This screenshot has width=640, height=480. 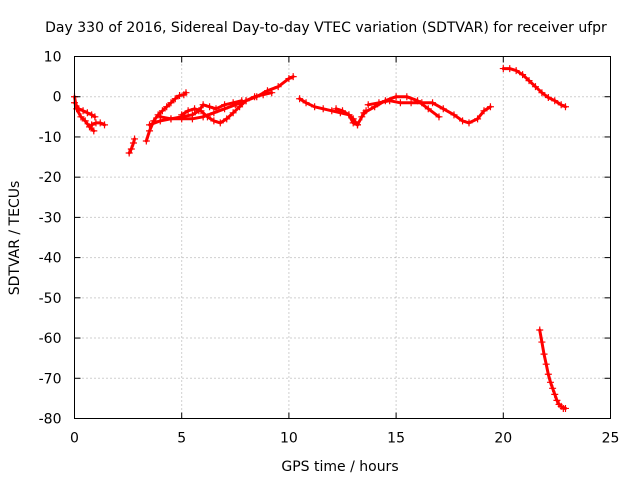 I want to click on x-tick-label: 10, so click(x=289, y=439).